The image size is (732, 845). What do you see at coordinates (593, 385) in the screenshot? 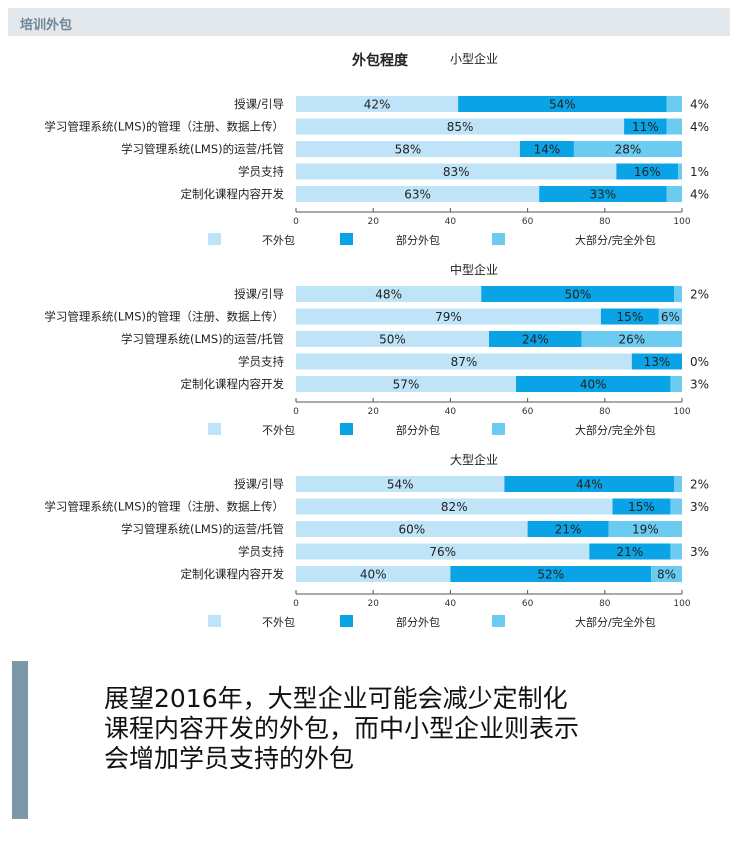
I see `chart-1-data-label: 40%` at bounding box center [593, 385].